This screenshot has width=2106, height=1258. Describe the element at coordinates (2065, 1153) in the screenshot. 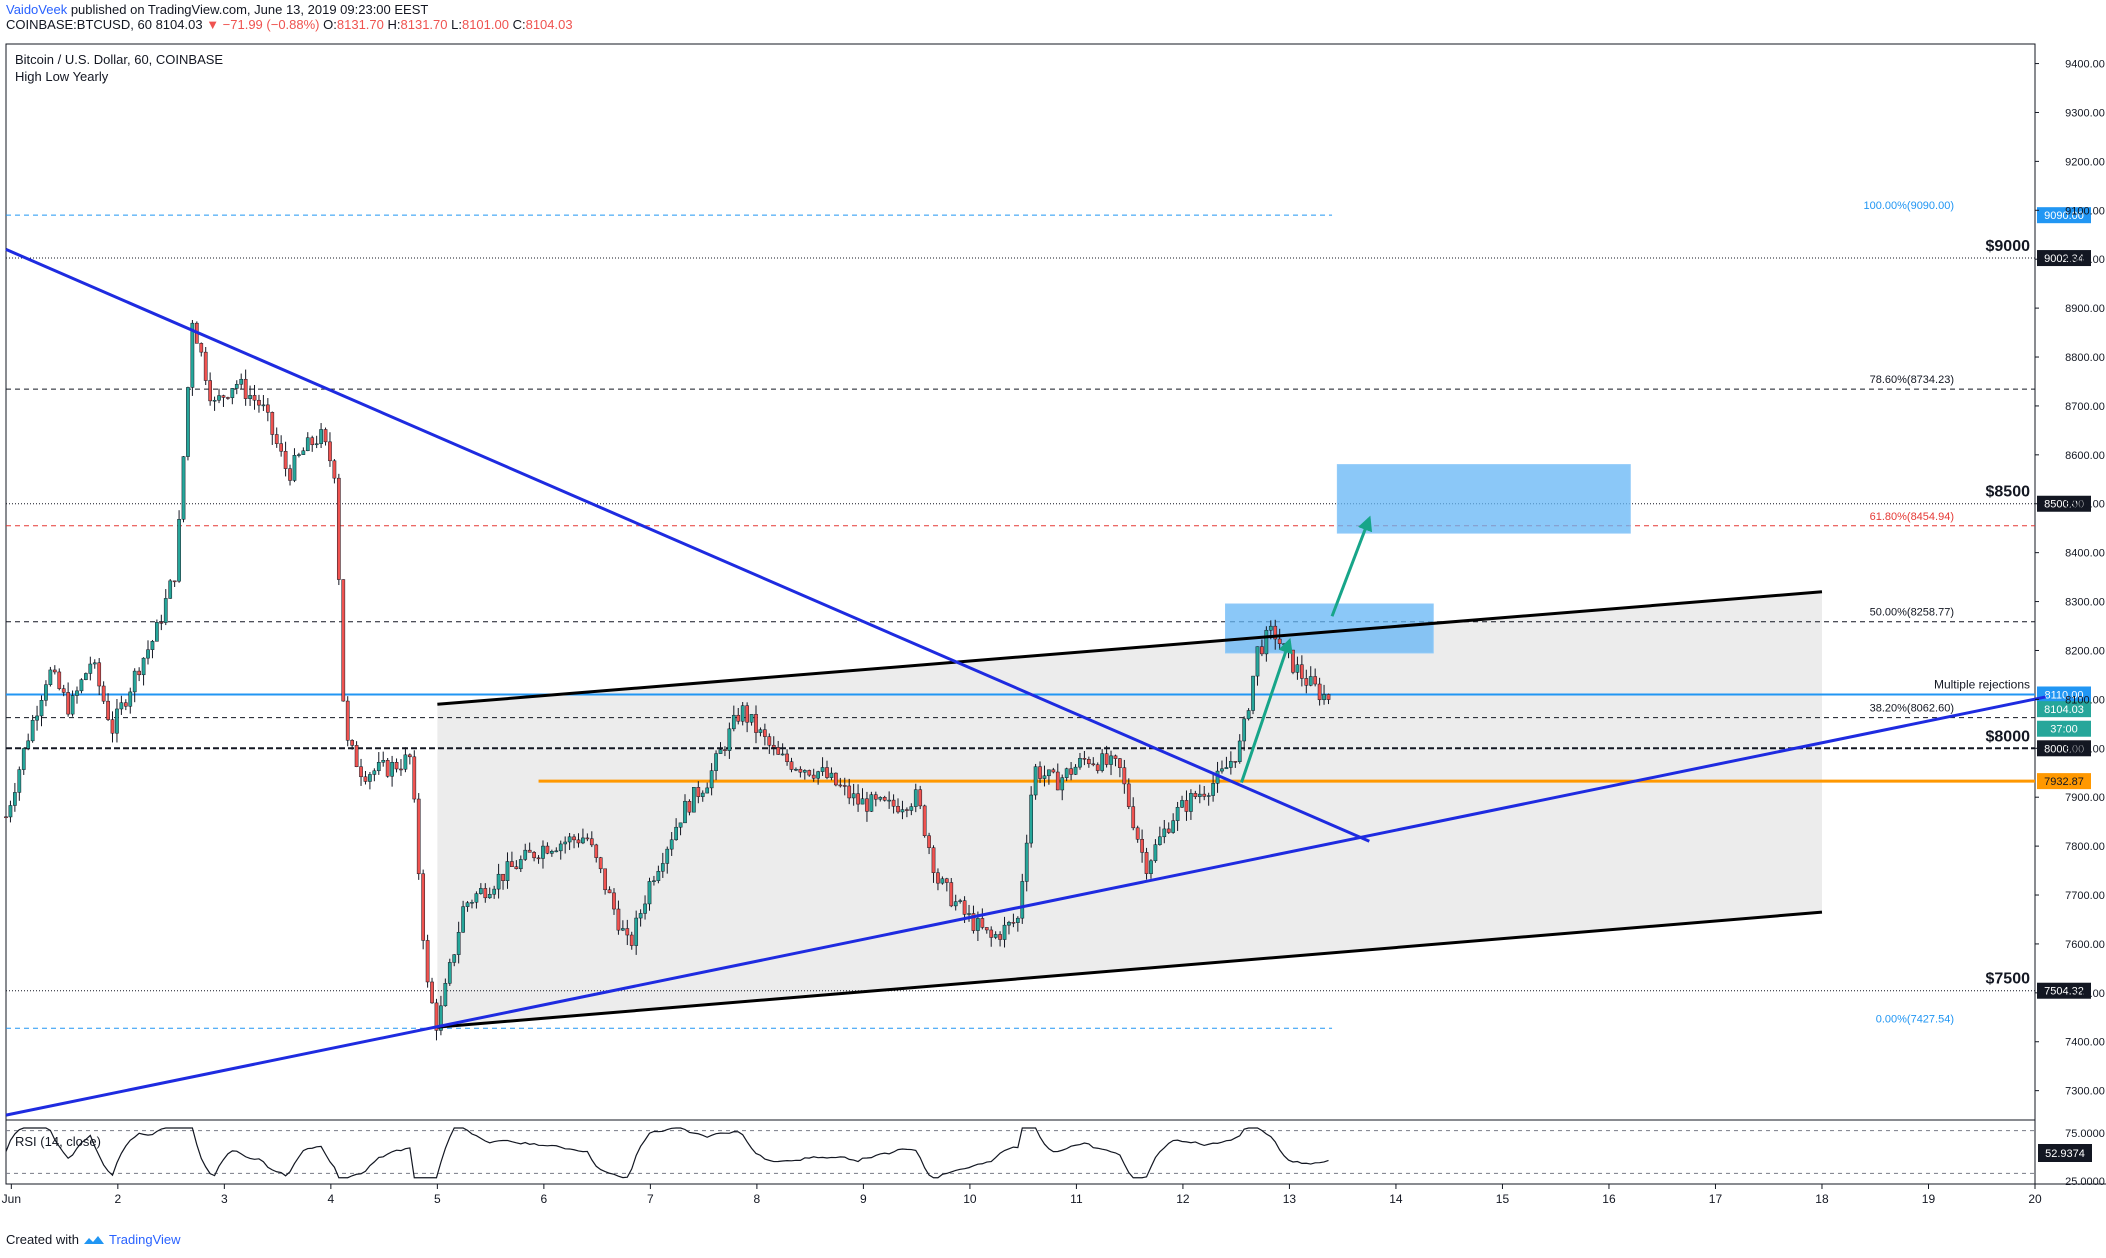

I see `rsi-last-tag` at that location.